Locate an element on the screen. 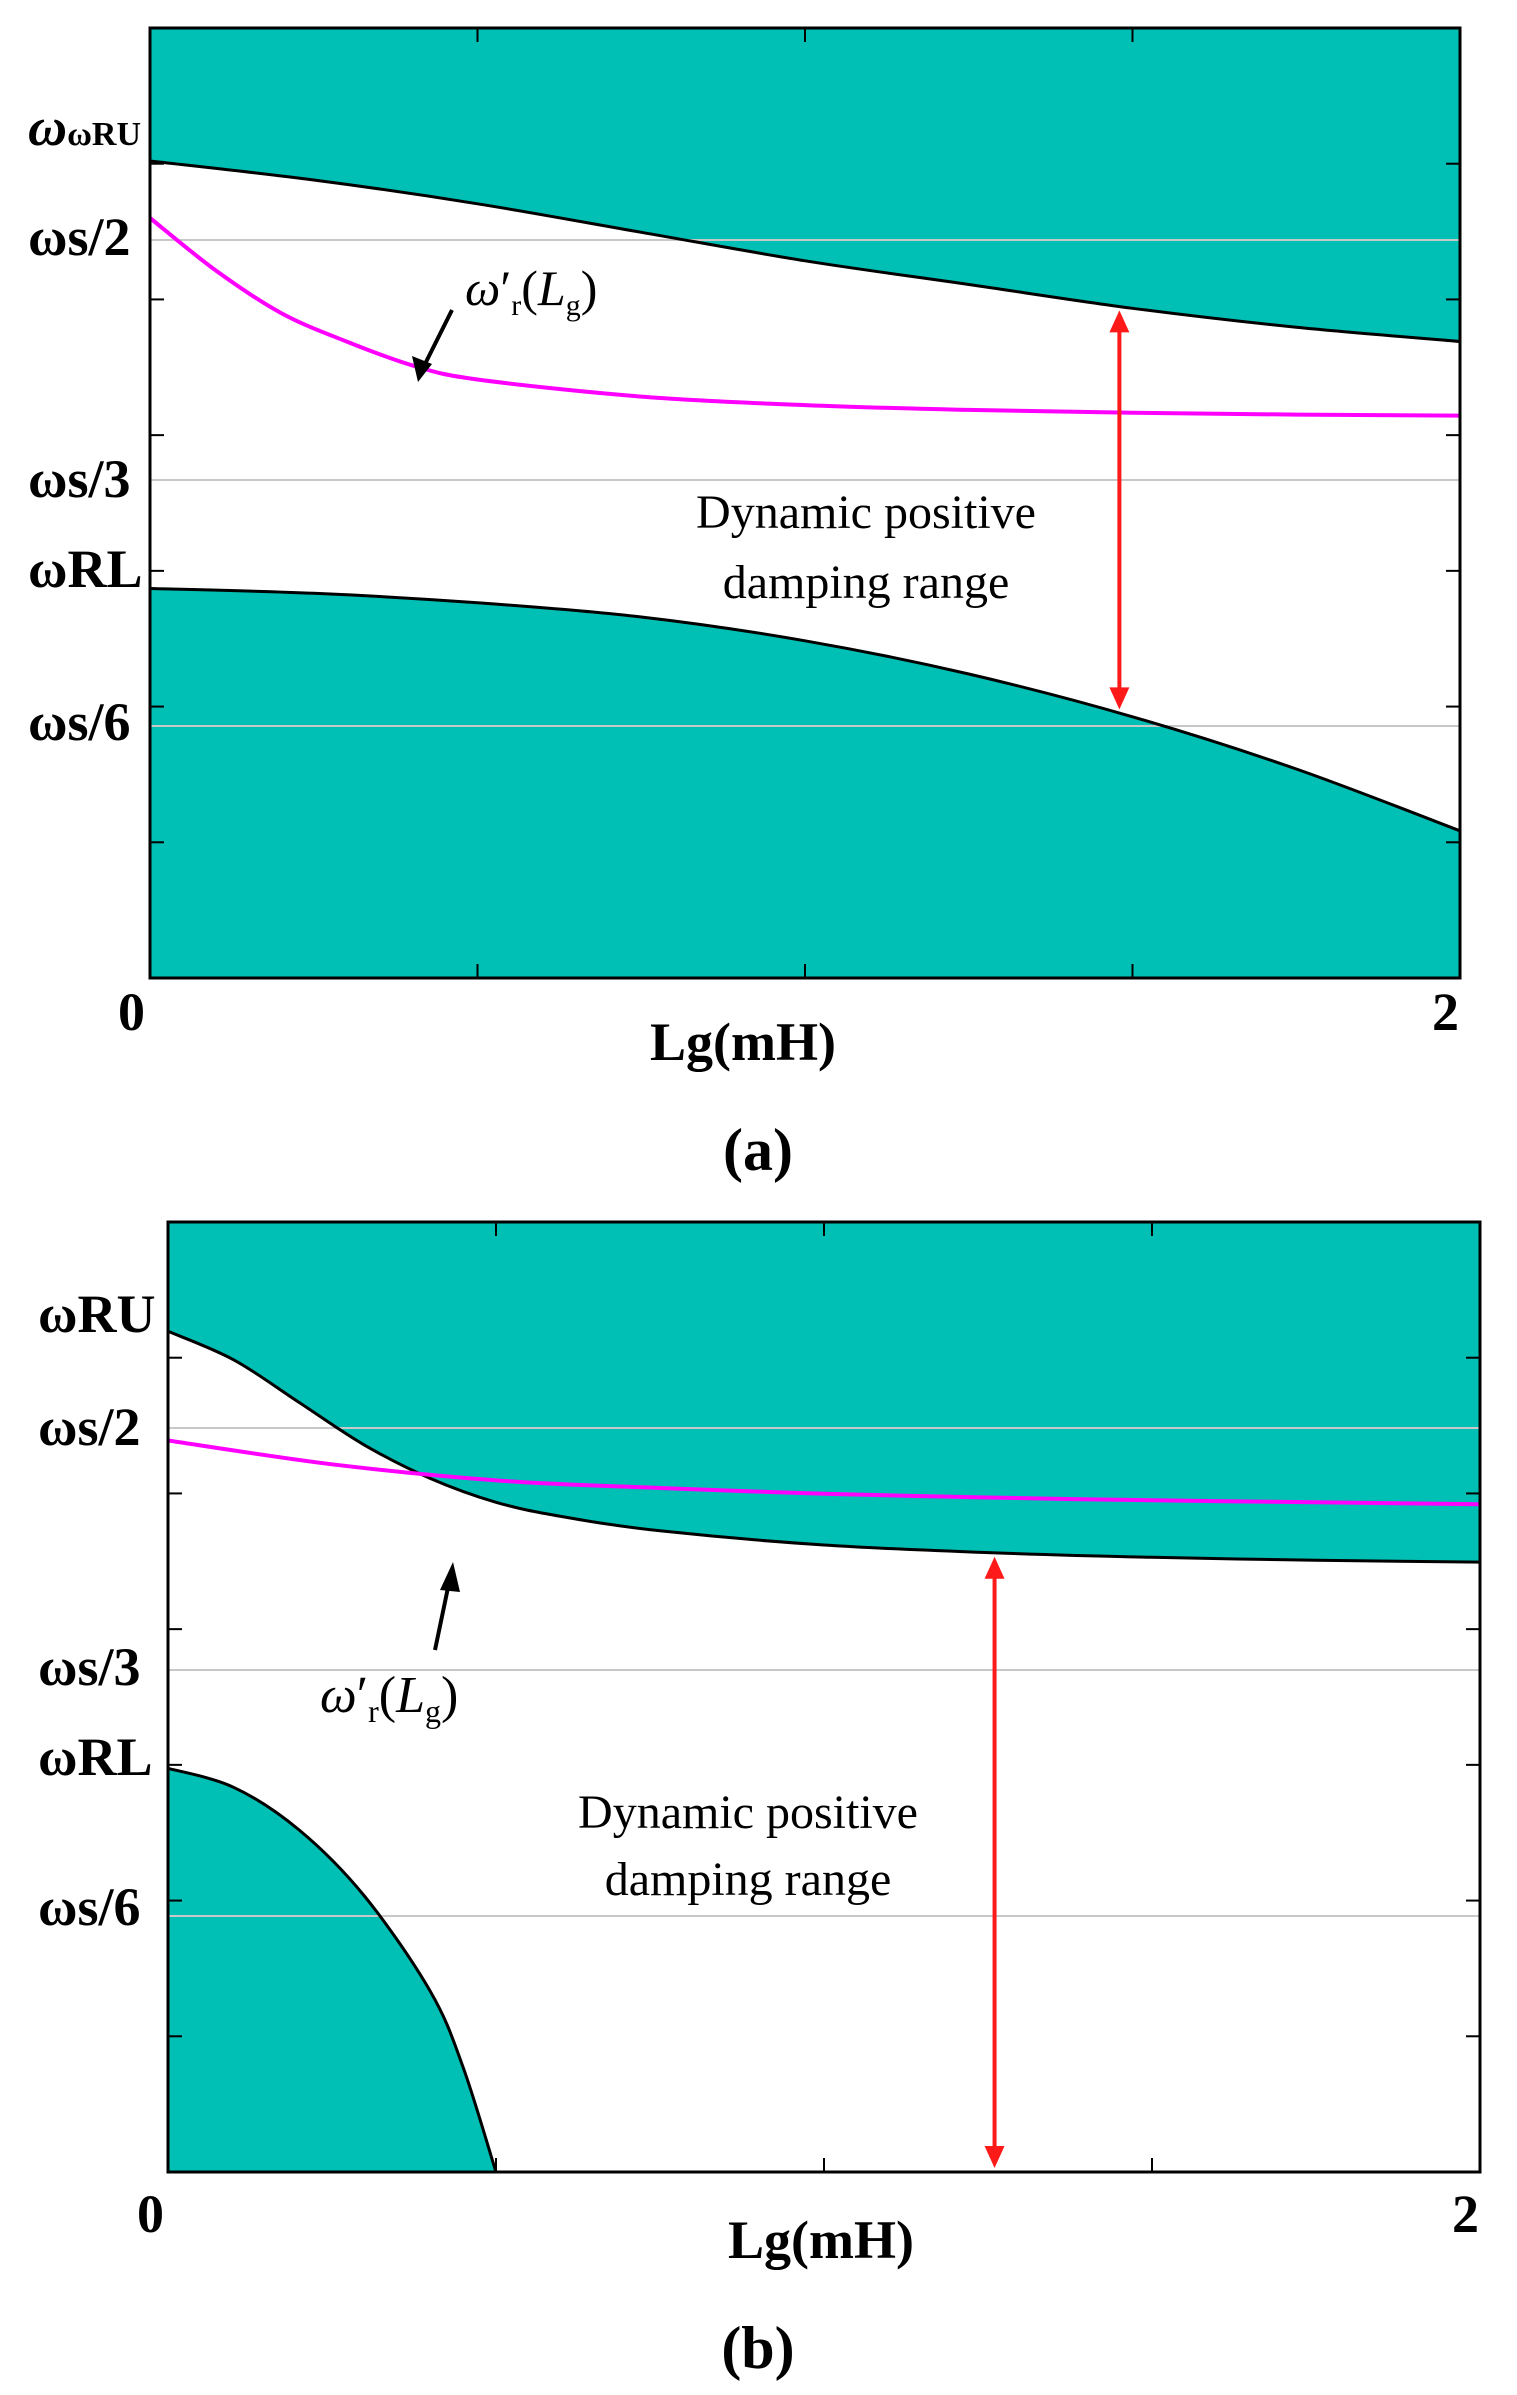 This screenshot has width=1517, height=2395. curve-label-a-sub: r is located at coordinates (516, 305).